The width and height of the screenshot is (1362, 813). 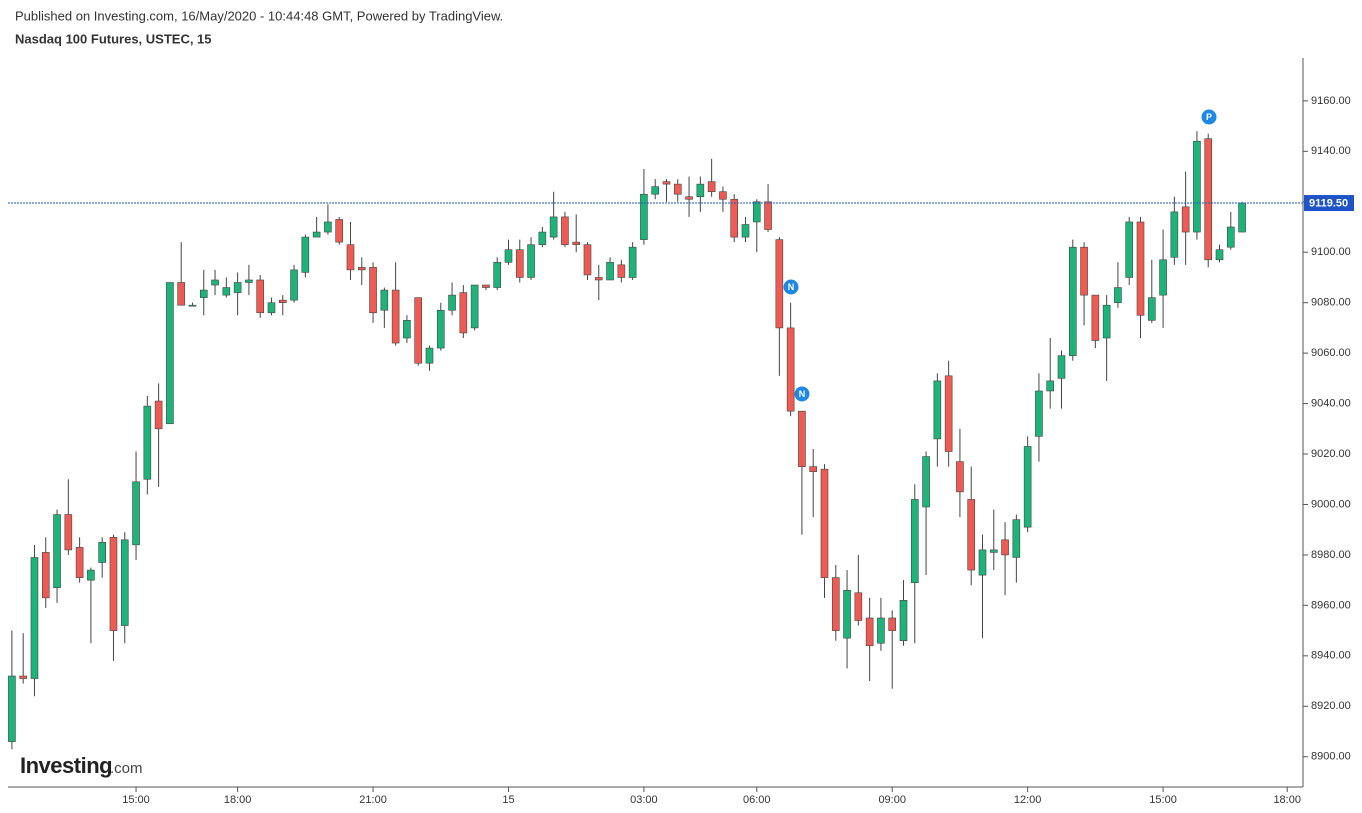 I want to click on y-tick-label: 9040.00, so click(x=1331, y=403).